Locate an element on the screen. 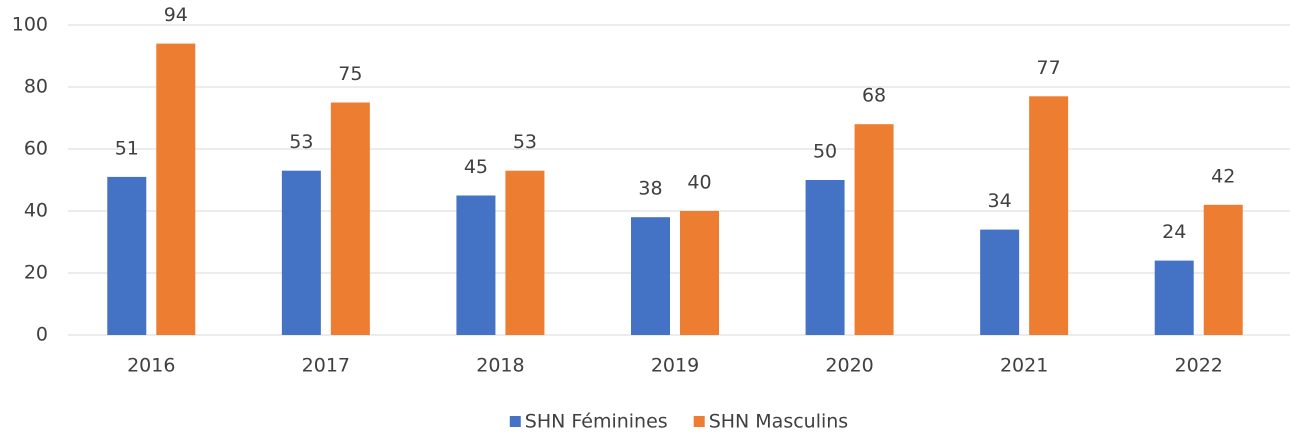 The image size is (1296, 434). legend-label: SHN Féminines is located at coordinates (596, 422).